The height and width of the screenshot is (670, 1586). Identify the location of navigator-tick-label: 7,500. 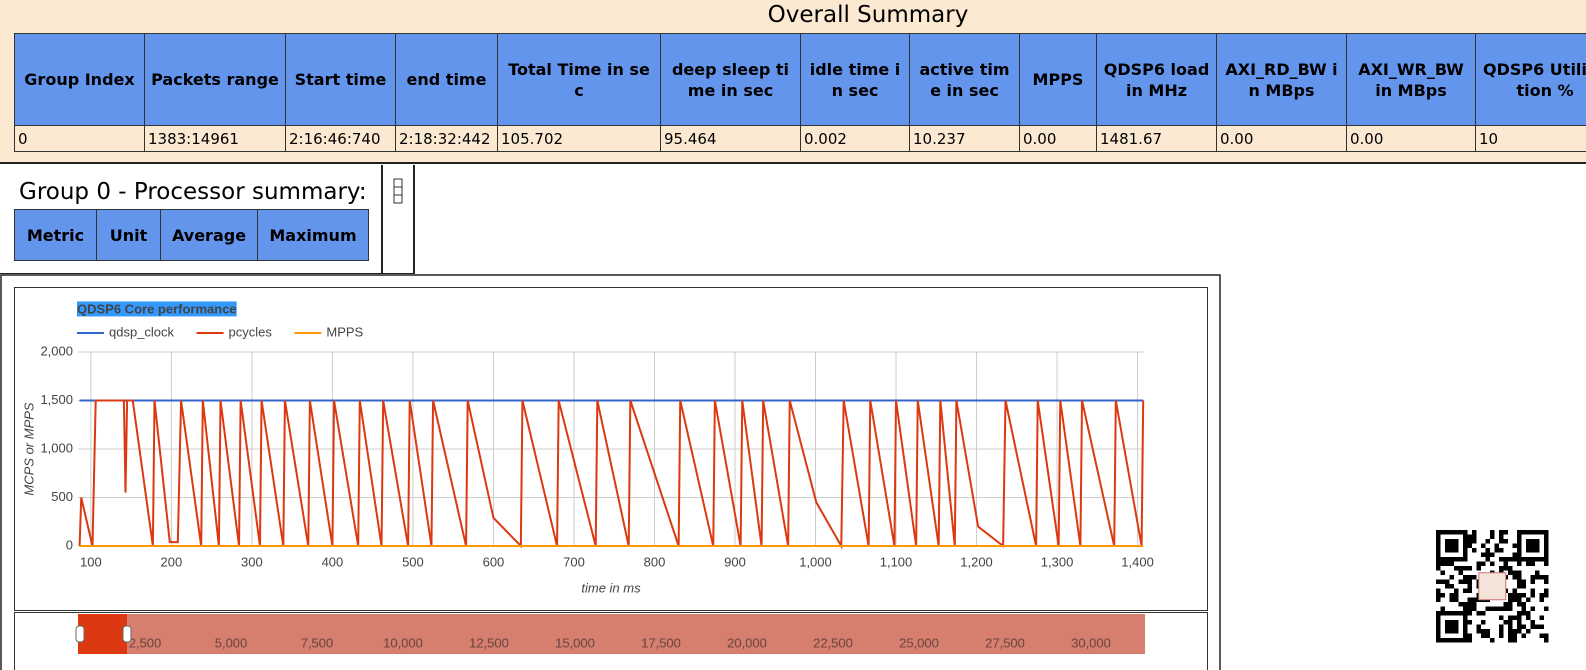
(317, 642).